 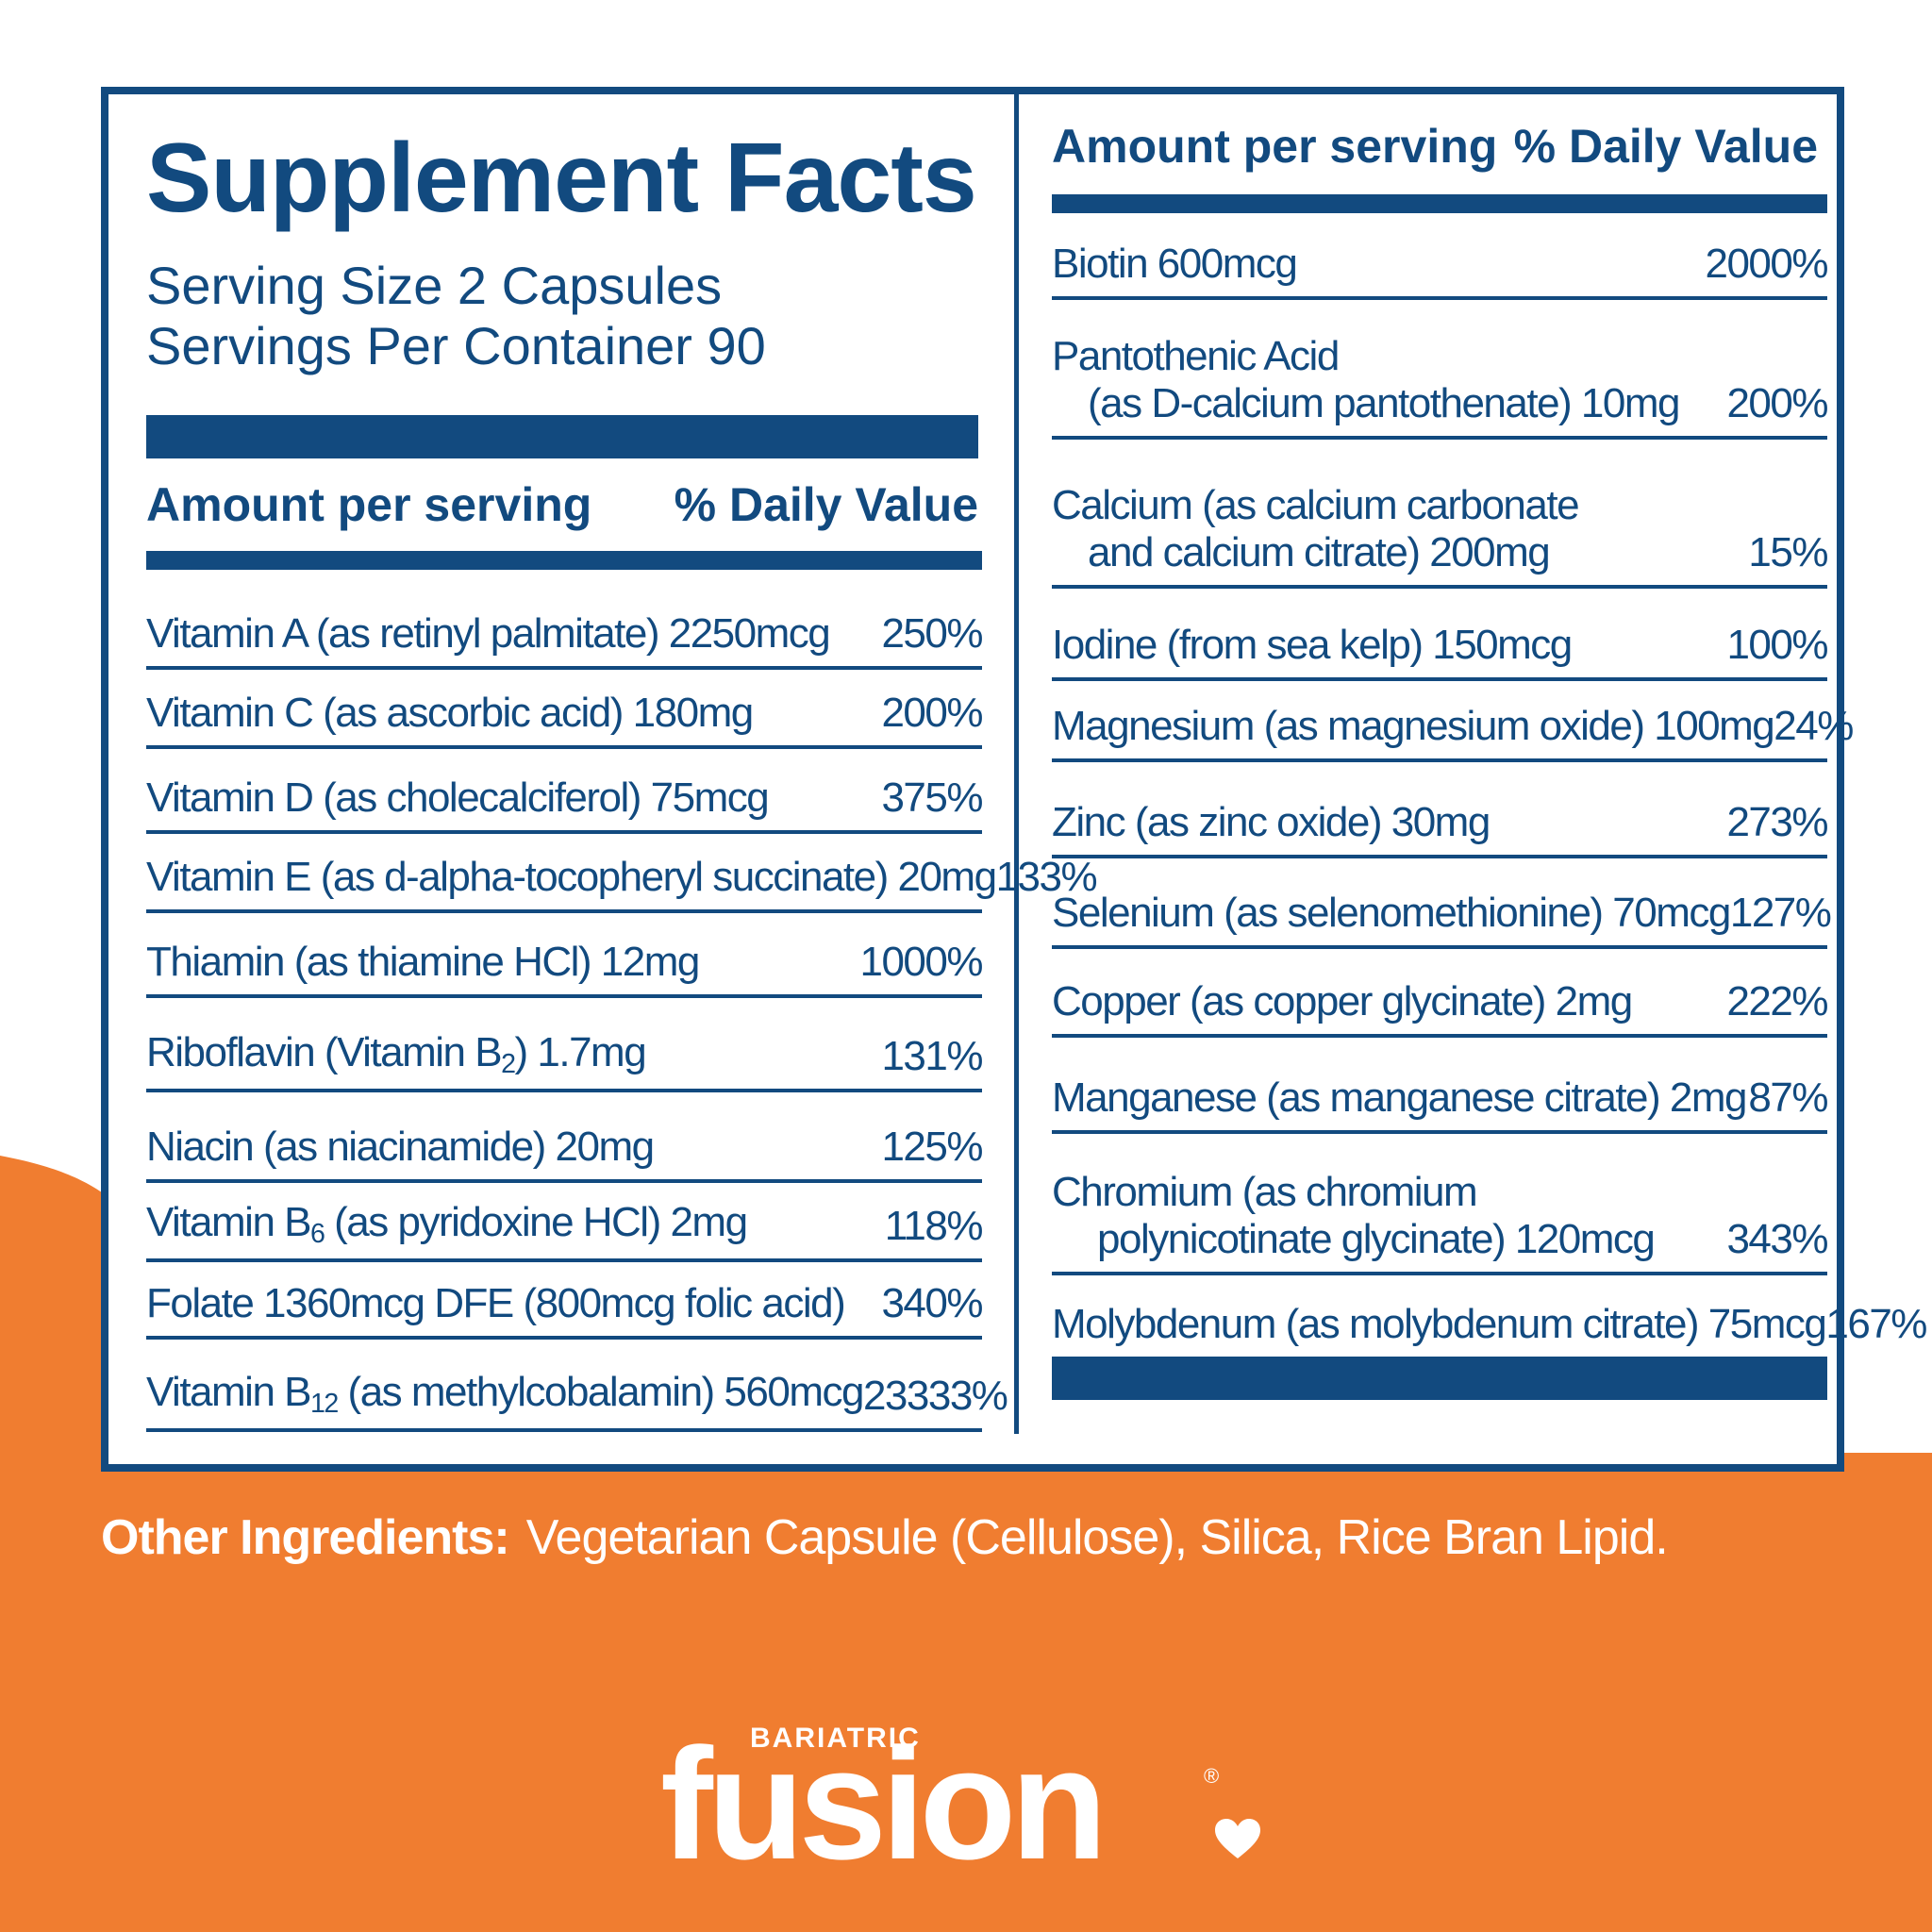 I want to click on other-ingredients-label: Other Ingredients:, so click(x=306, y=1537).